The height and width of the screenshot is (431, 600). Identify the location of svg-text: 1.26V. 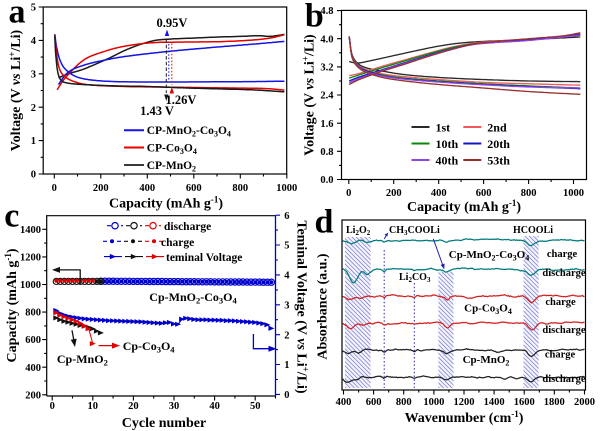
(181, 100).